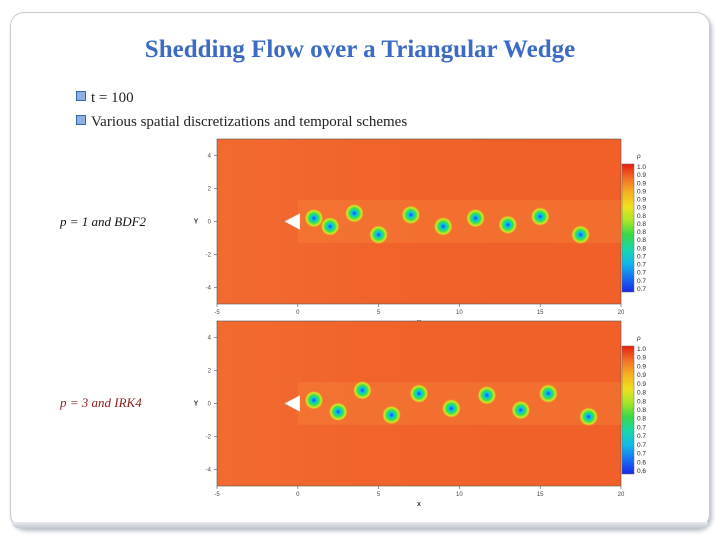 This screenshot has width=720, height=540. What do you see at coordinates (112, 98) in the screenshot?
I see `bullet-text: t = 100` at bounding box center [112, 98].